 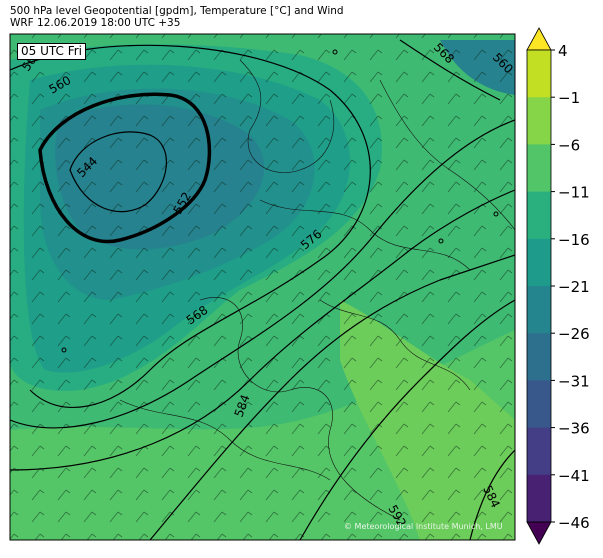 I want to click on colorbar: 4 −1 −6 −11 −16 −21 −26 −31 −36 −41 −46, so click(x=558, y=286).